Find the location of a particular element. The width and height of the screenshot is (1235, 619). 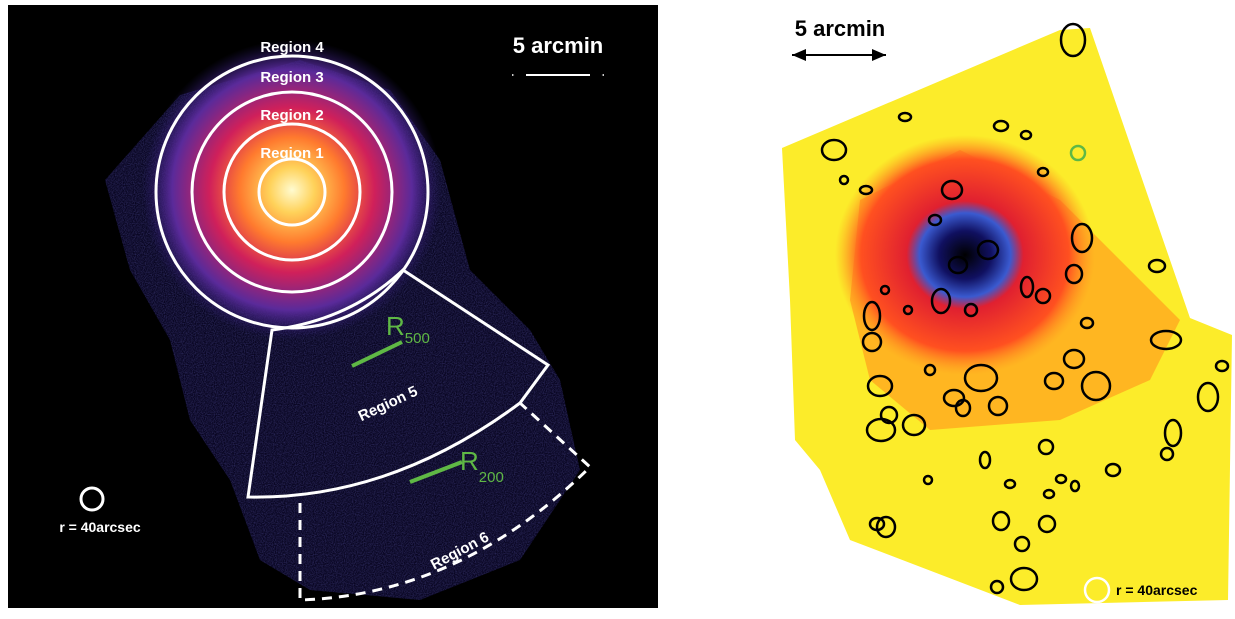

radius-subscript: 200 is located at coordinates (491, 477).